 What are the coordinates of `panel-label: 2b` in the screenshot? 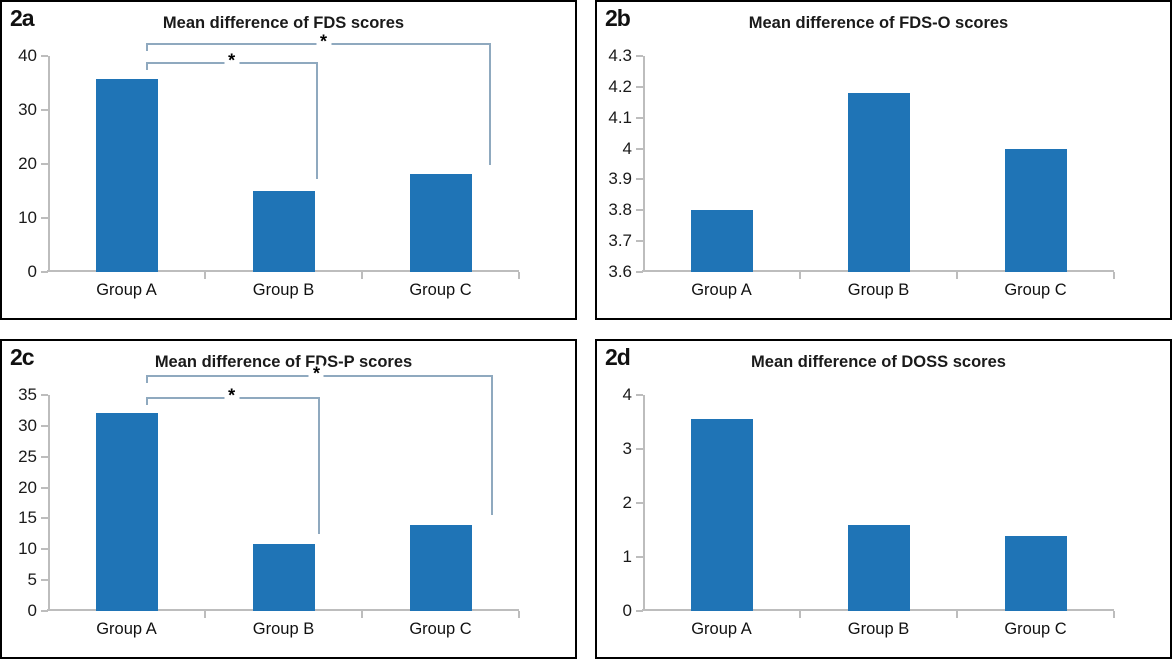 It's located at (618, 18).